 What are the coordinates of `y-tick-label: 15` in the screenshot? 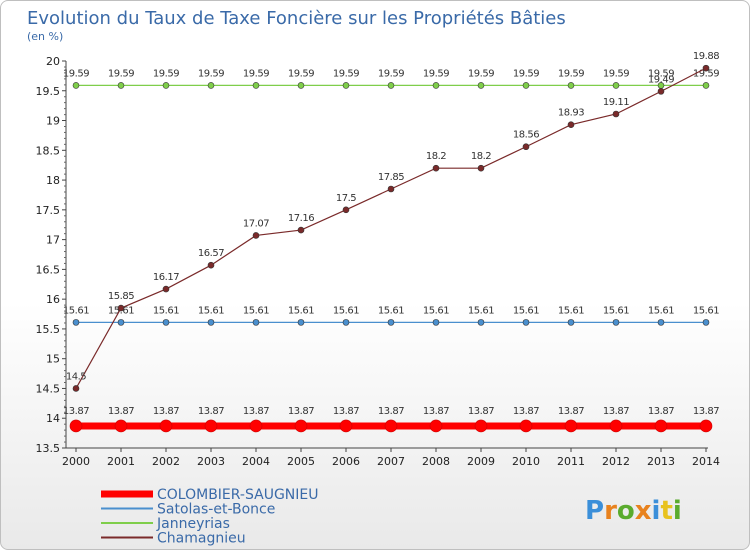 It's located at (53, 359).